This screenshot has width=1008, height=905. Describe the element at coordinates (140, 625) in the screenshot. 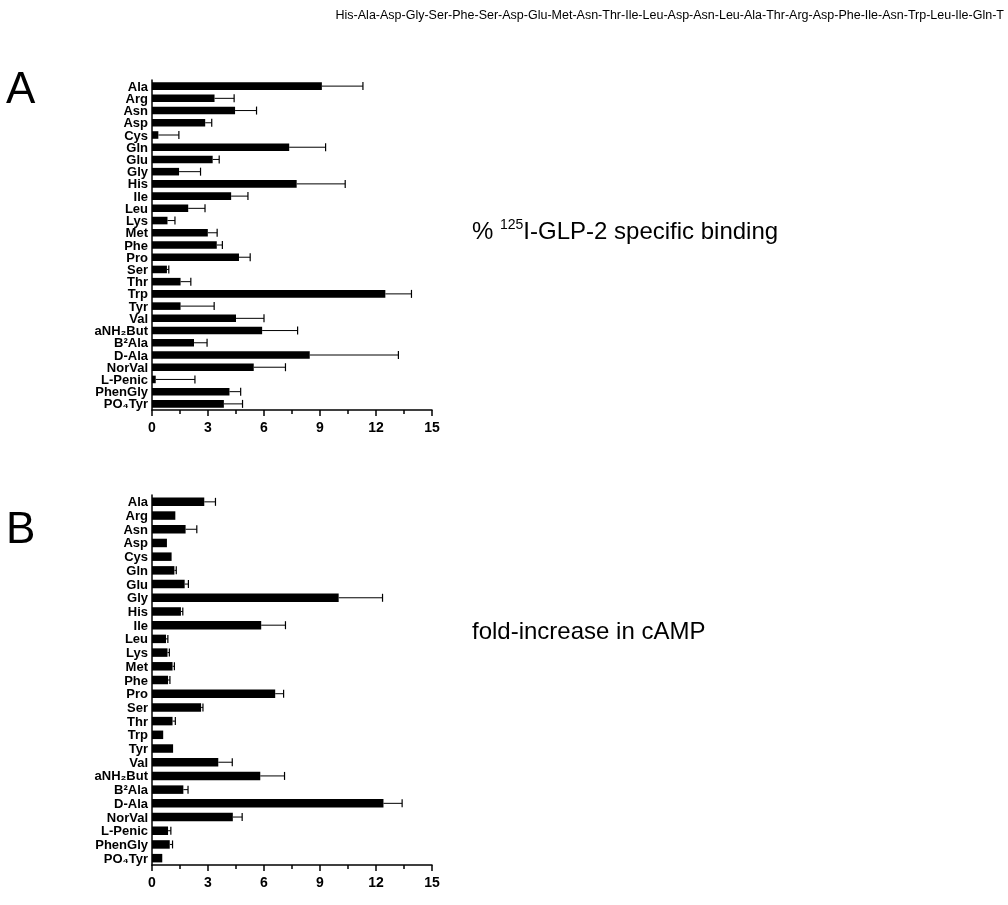

I see `y-tick-label: Ile` at that location.